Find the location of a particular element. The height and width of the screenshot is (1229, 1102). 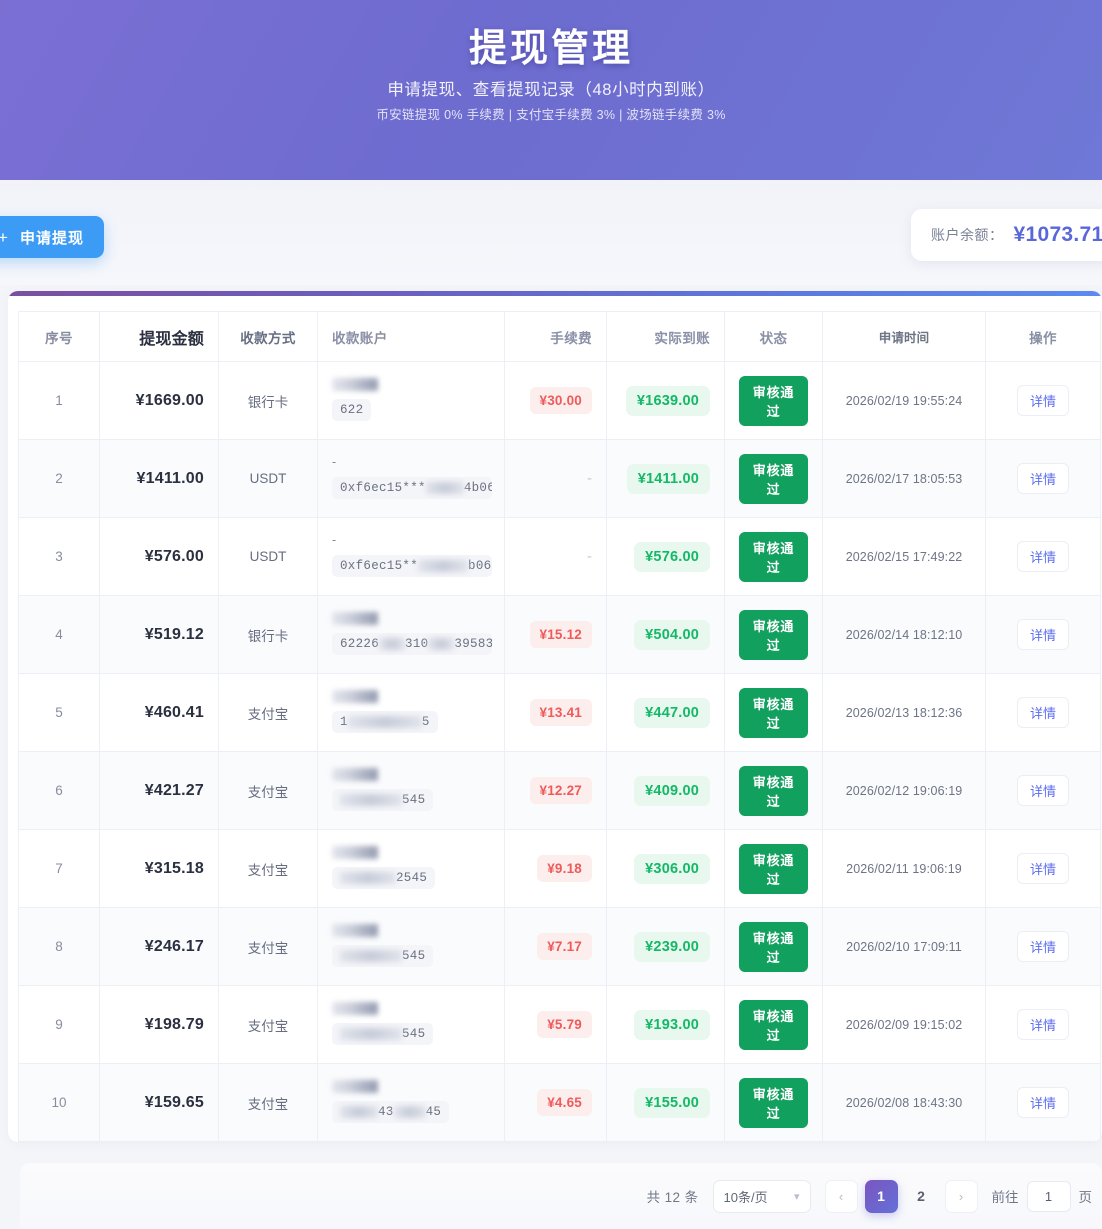

page-size-select: 10条/页 ▾ is located at coordinates (761, 1196).